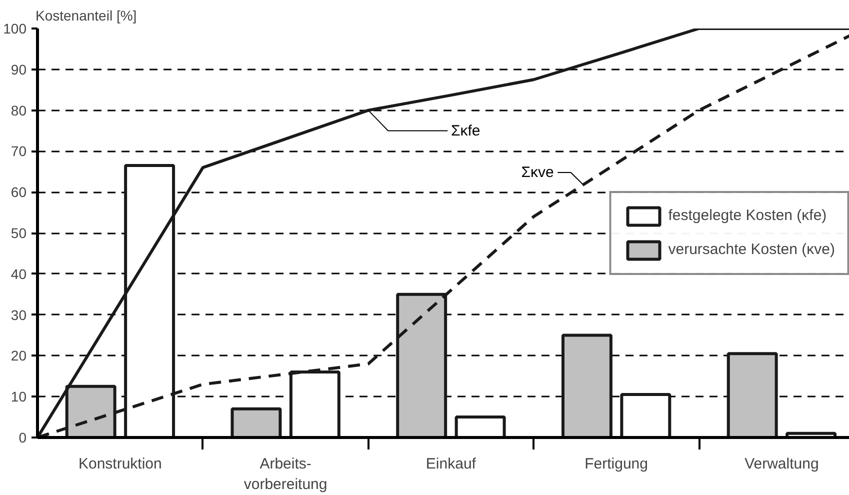  What do you see at coordinates (18, 151) in the screenshot?
I see `y-tick-label: 70` at bounding box center [18, 151].